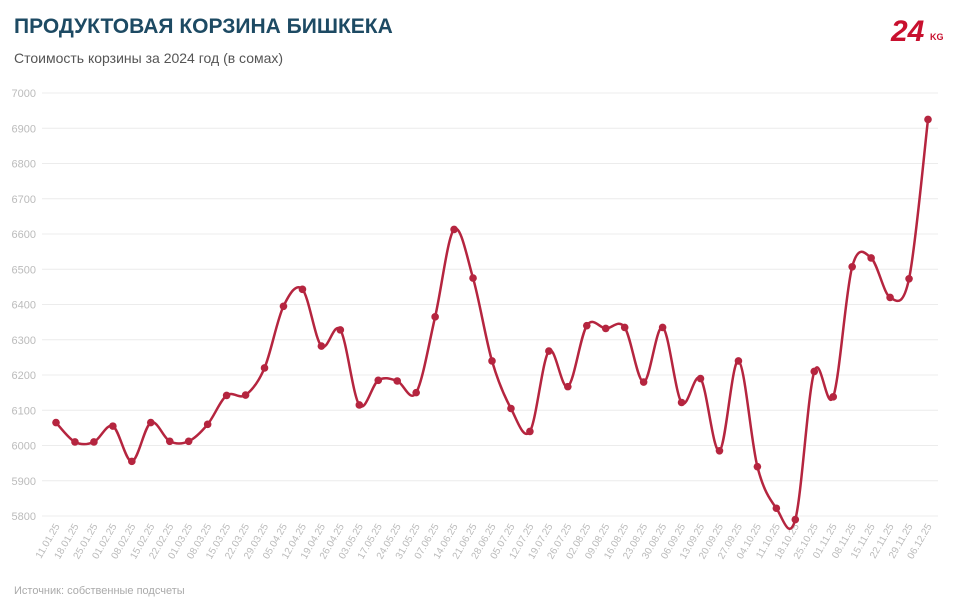  What do you see at coordinates (24, 306) in the screenshot?
I see `y-tick-label: 6400` at bounding box center [24, 306].